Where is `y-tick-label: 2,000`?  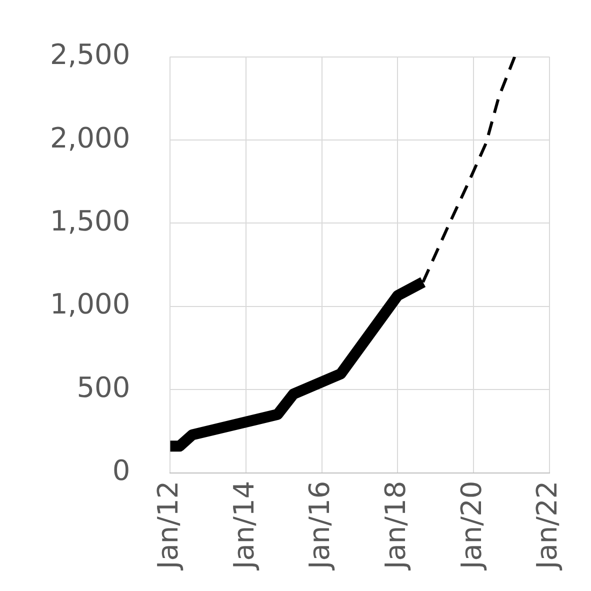 y-tick-label: 2,000 is located at coordinates (90, 137).